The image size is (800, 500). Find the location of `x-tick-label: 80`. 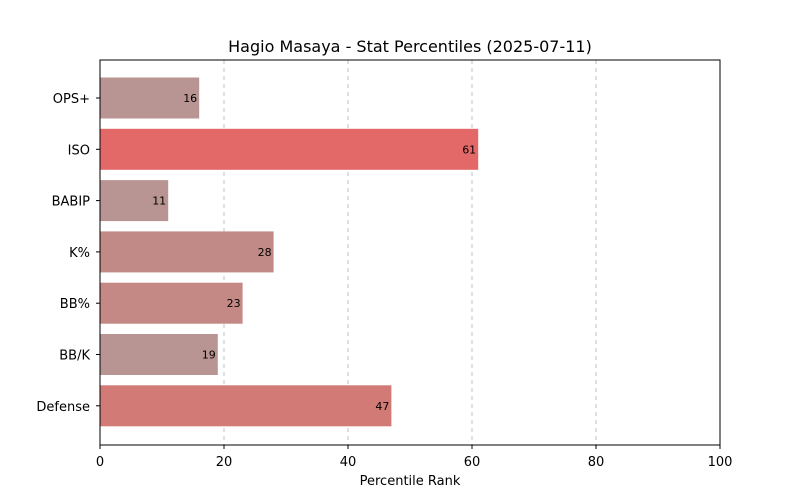

x-tick-label: 80 is located at coordinates (596, 462).